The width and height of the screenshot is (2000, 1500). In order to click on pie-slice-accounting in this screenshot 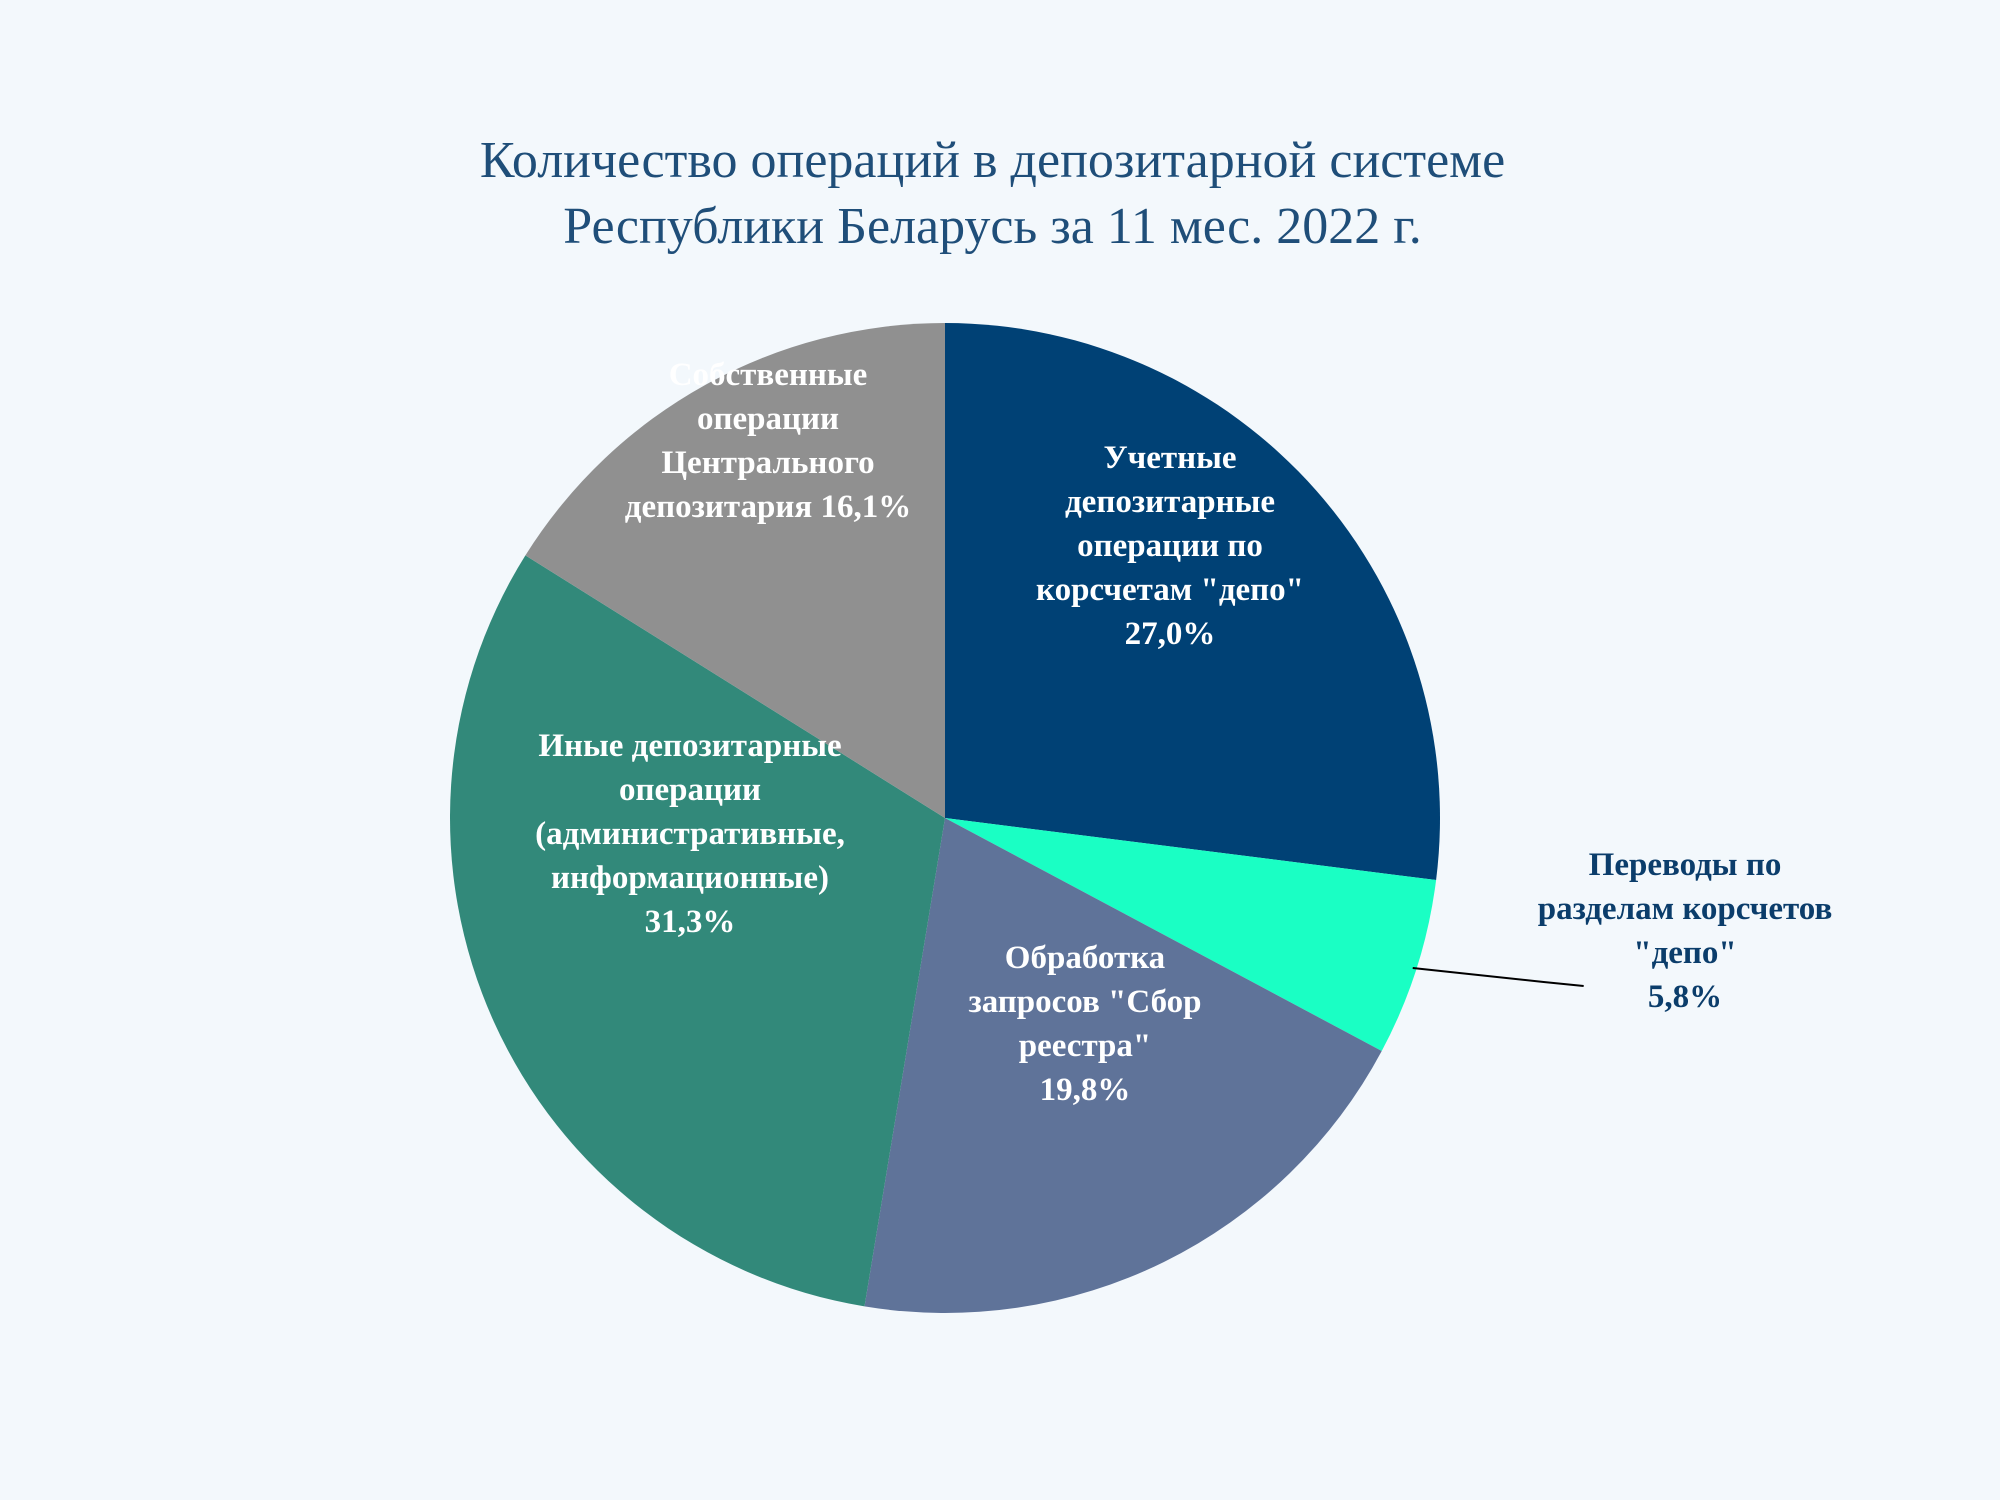, I will do `click(1192, 602)`.